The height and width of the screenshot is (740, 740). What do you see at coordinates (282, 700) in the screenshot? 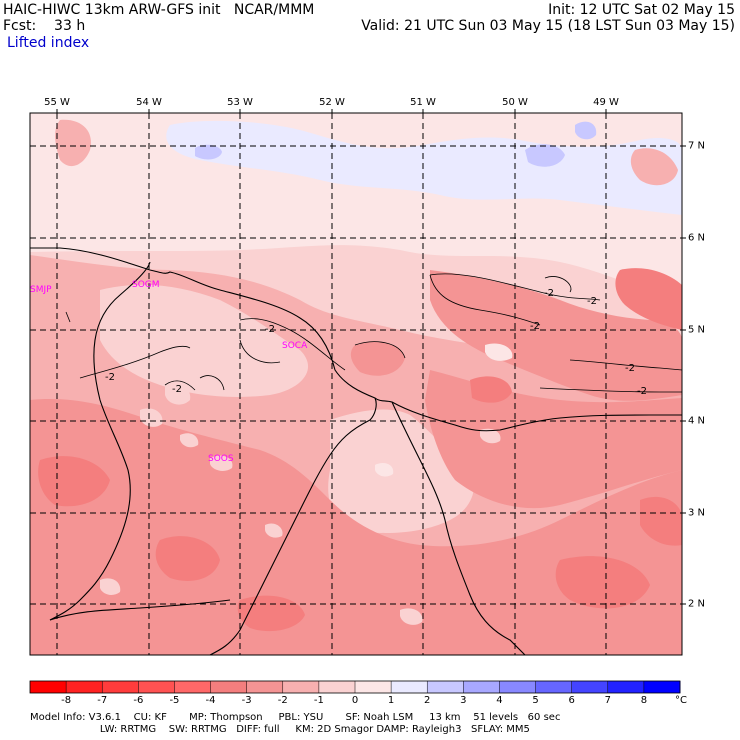
I see `colorbar-label: -2` at bounding box center [282, 700].